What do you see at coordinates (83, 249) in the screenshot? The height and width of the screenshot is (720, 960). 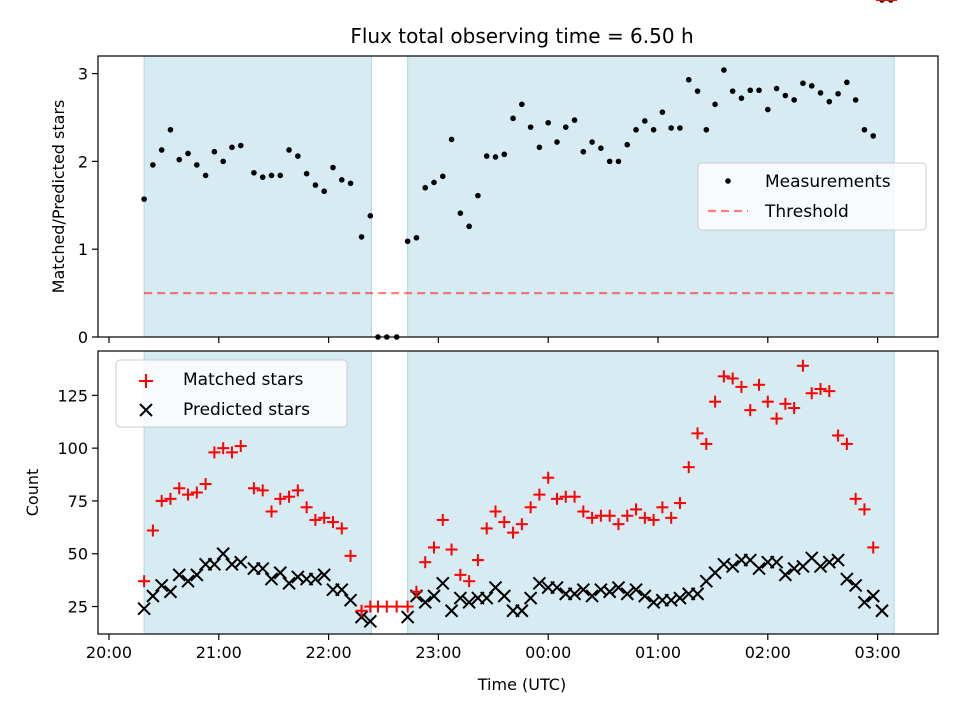 I see `y-tick-label: 1` at bounding box center [83, 249].